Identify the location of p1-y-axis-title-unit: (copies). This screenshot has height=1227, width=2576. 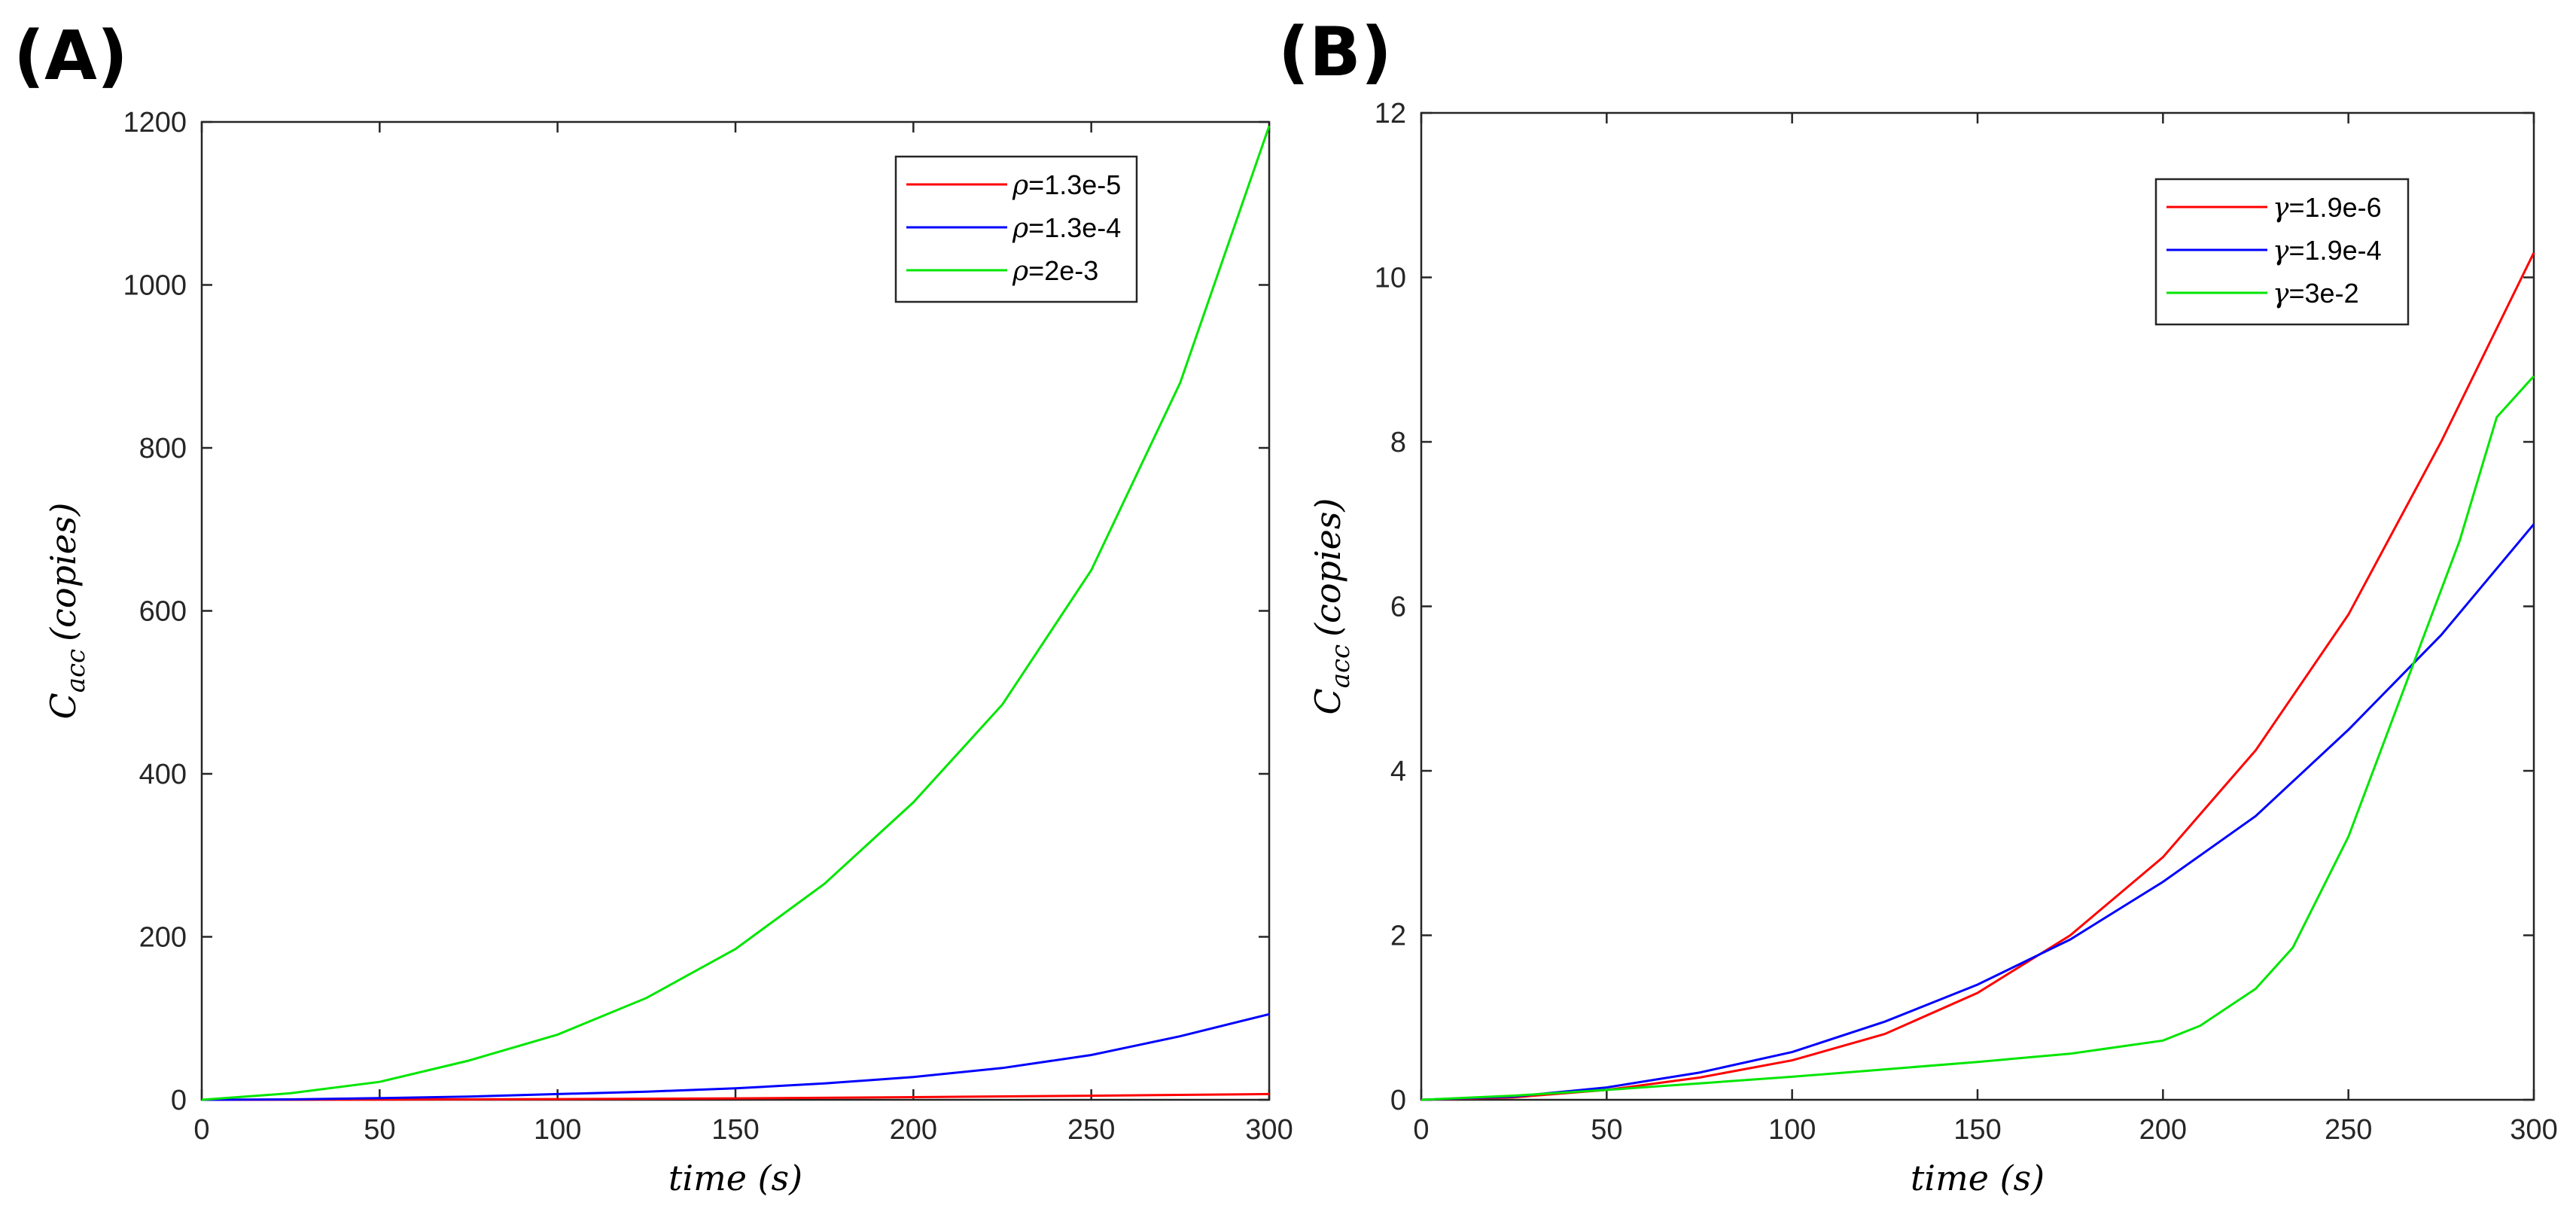
(1328, 567).